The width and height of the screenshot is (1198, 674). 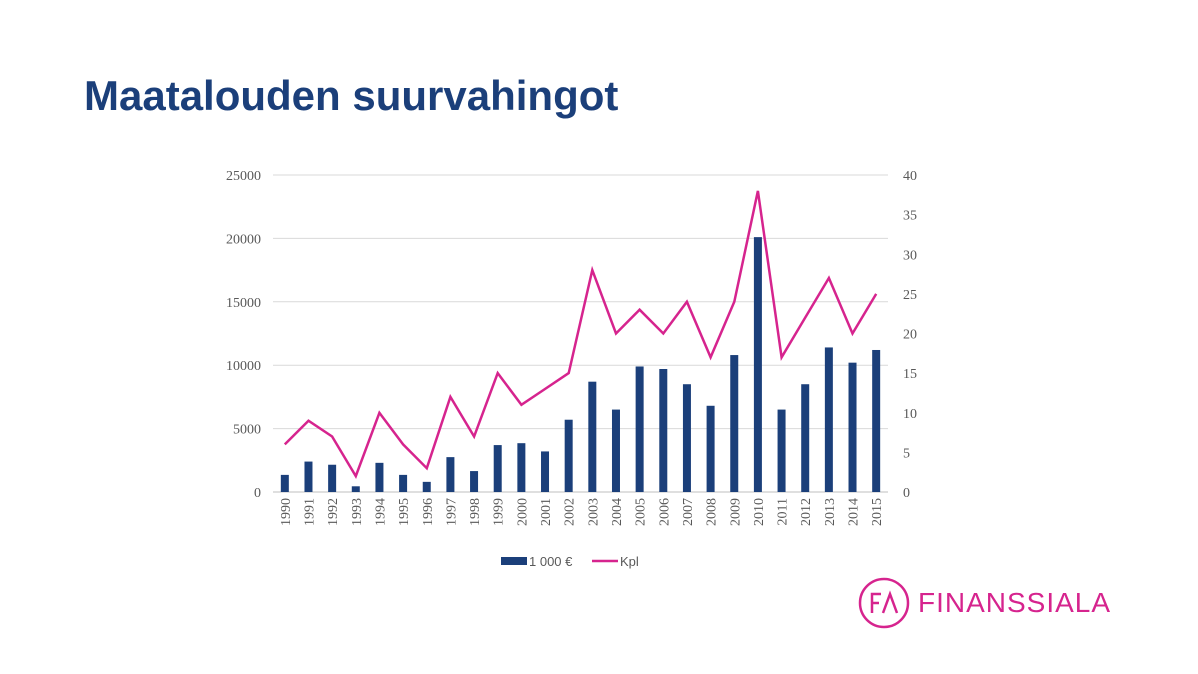 I want to click on y-right-tick-label: 15, so click(x=910, y=374).